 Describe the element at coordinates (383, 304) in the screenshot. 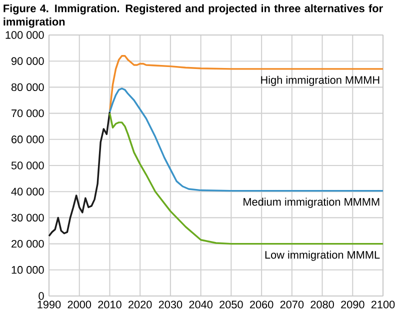

I see `x-tick-label: 2100` at that location.